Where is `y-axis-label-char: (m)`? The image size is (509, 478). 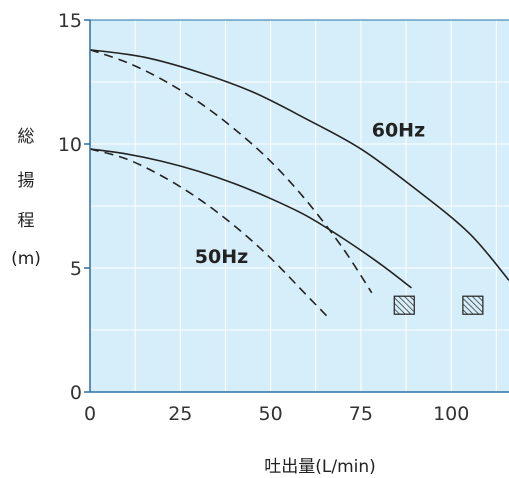 y-axis-label-char: (m) is located at coordinates (26, 259).